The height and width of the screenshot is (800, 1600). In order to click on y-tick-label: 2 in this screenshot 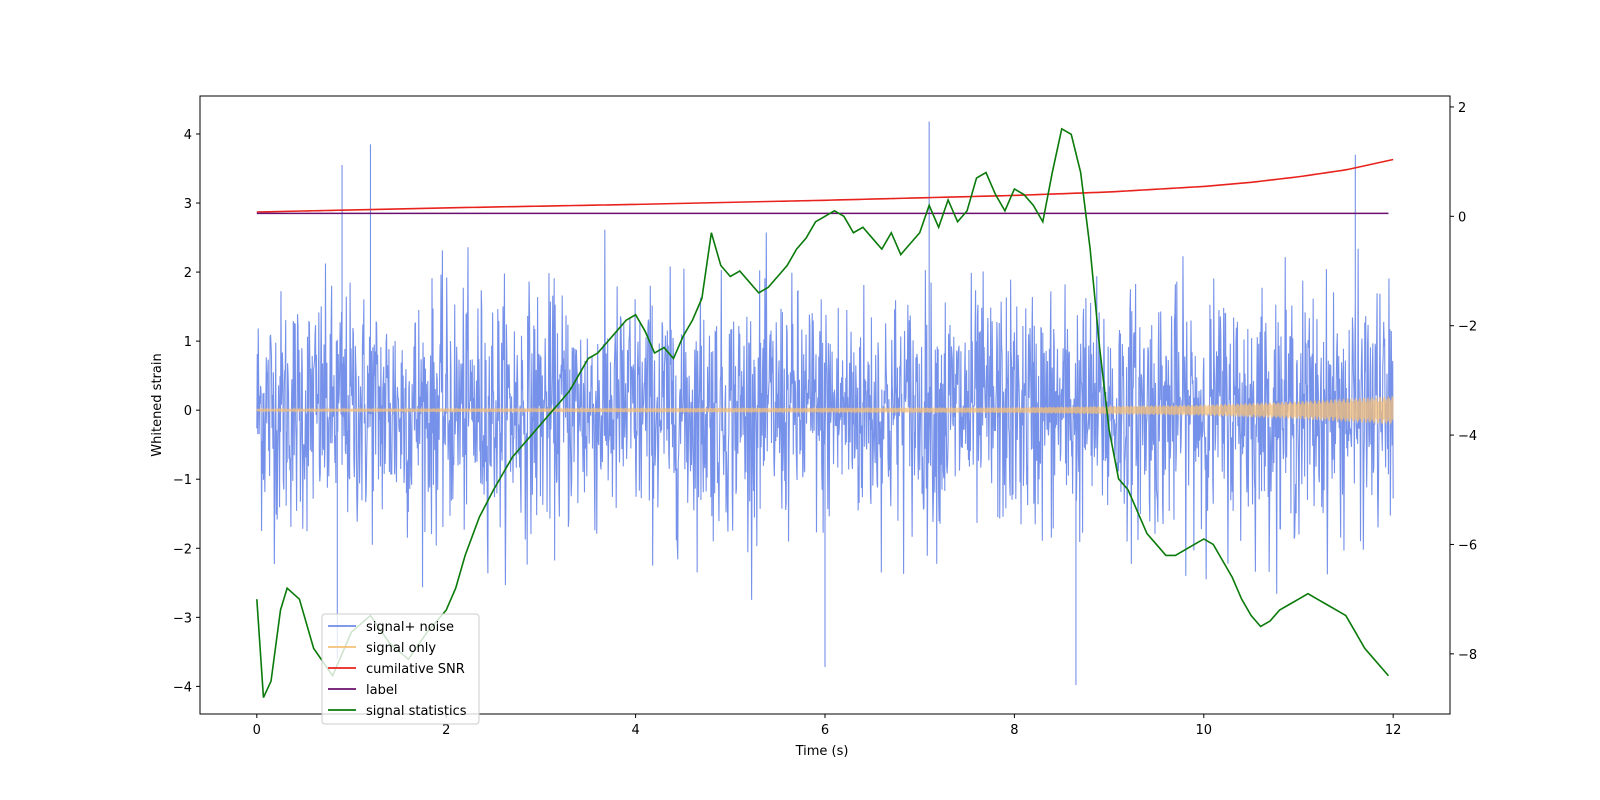, I will do `click(188, 273)`.